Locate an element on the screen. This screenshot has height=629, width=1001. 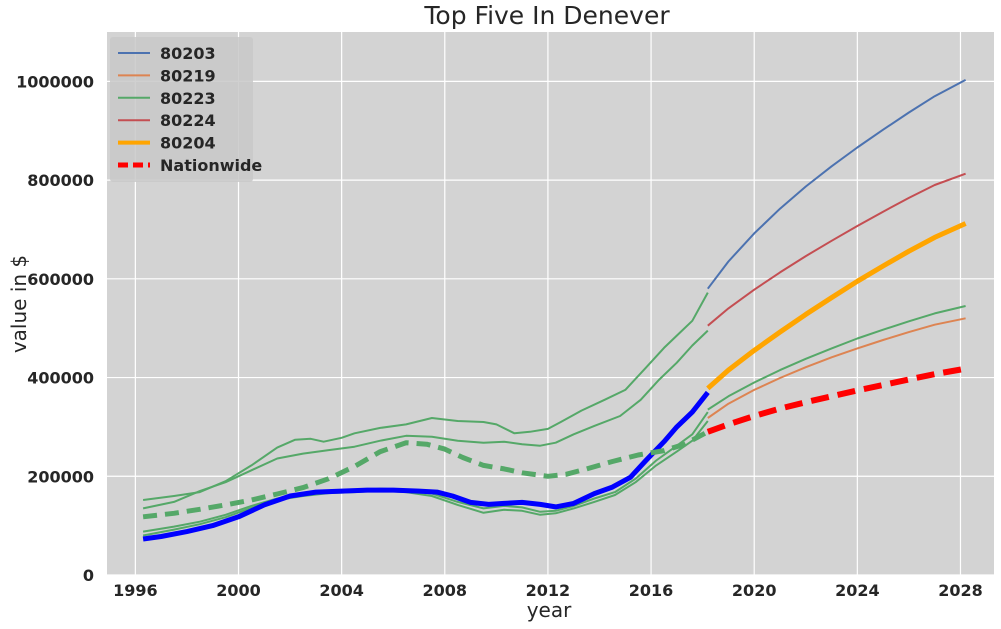
x-tick-label: 2020 is located at coordinates (754, 590).